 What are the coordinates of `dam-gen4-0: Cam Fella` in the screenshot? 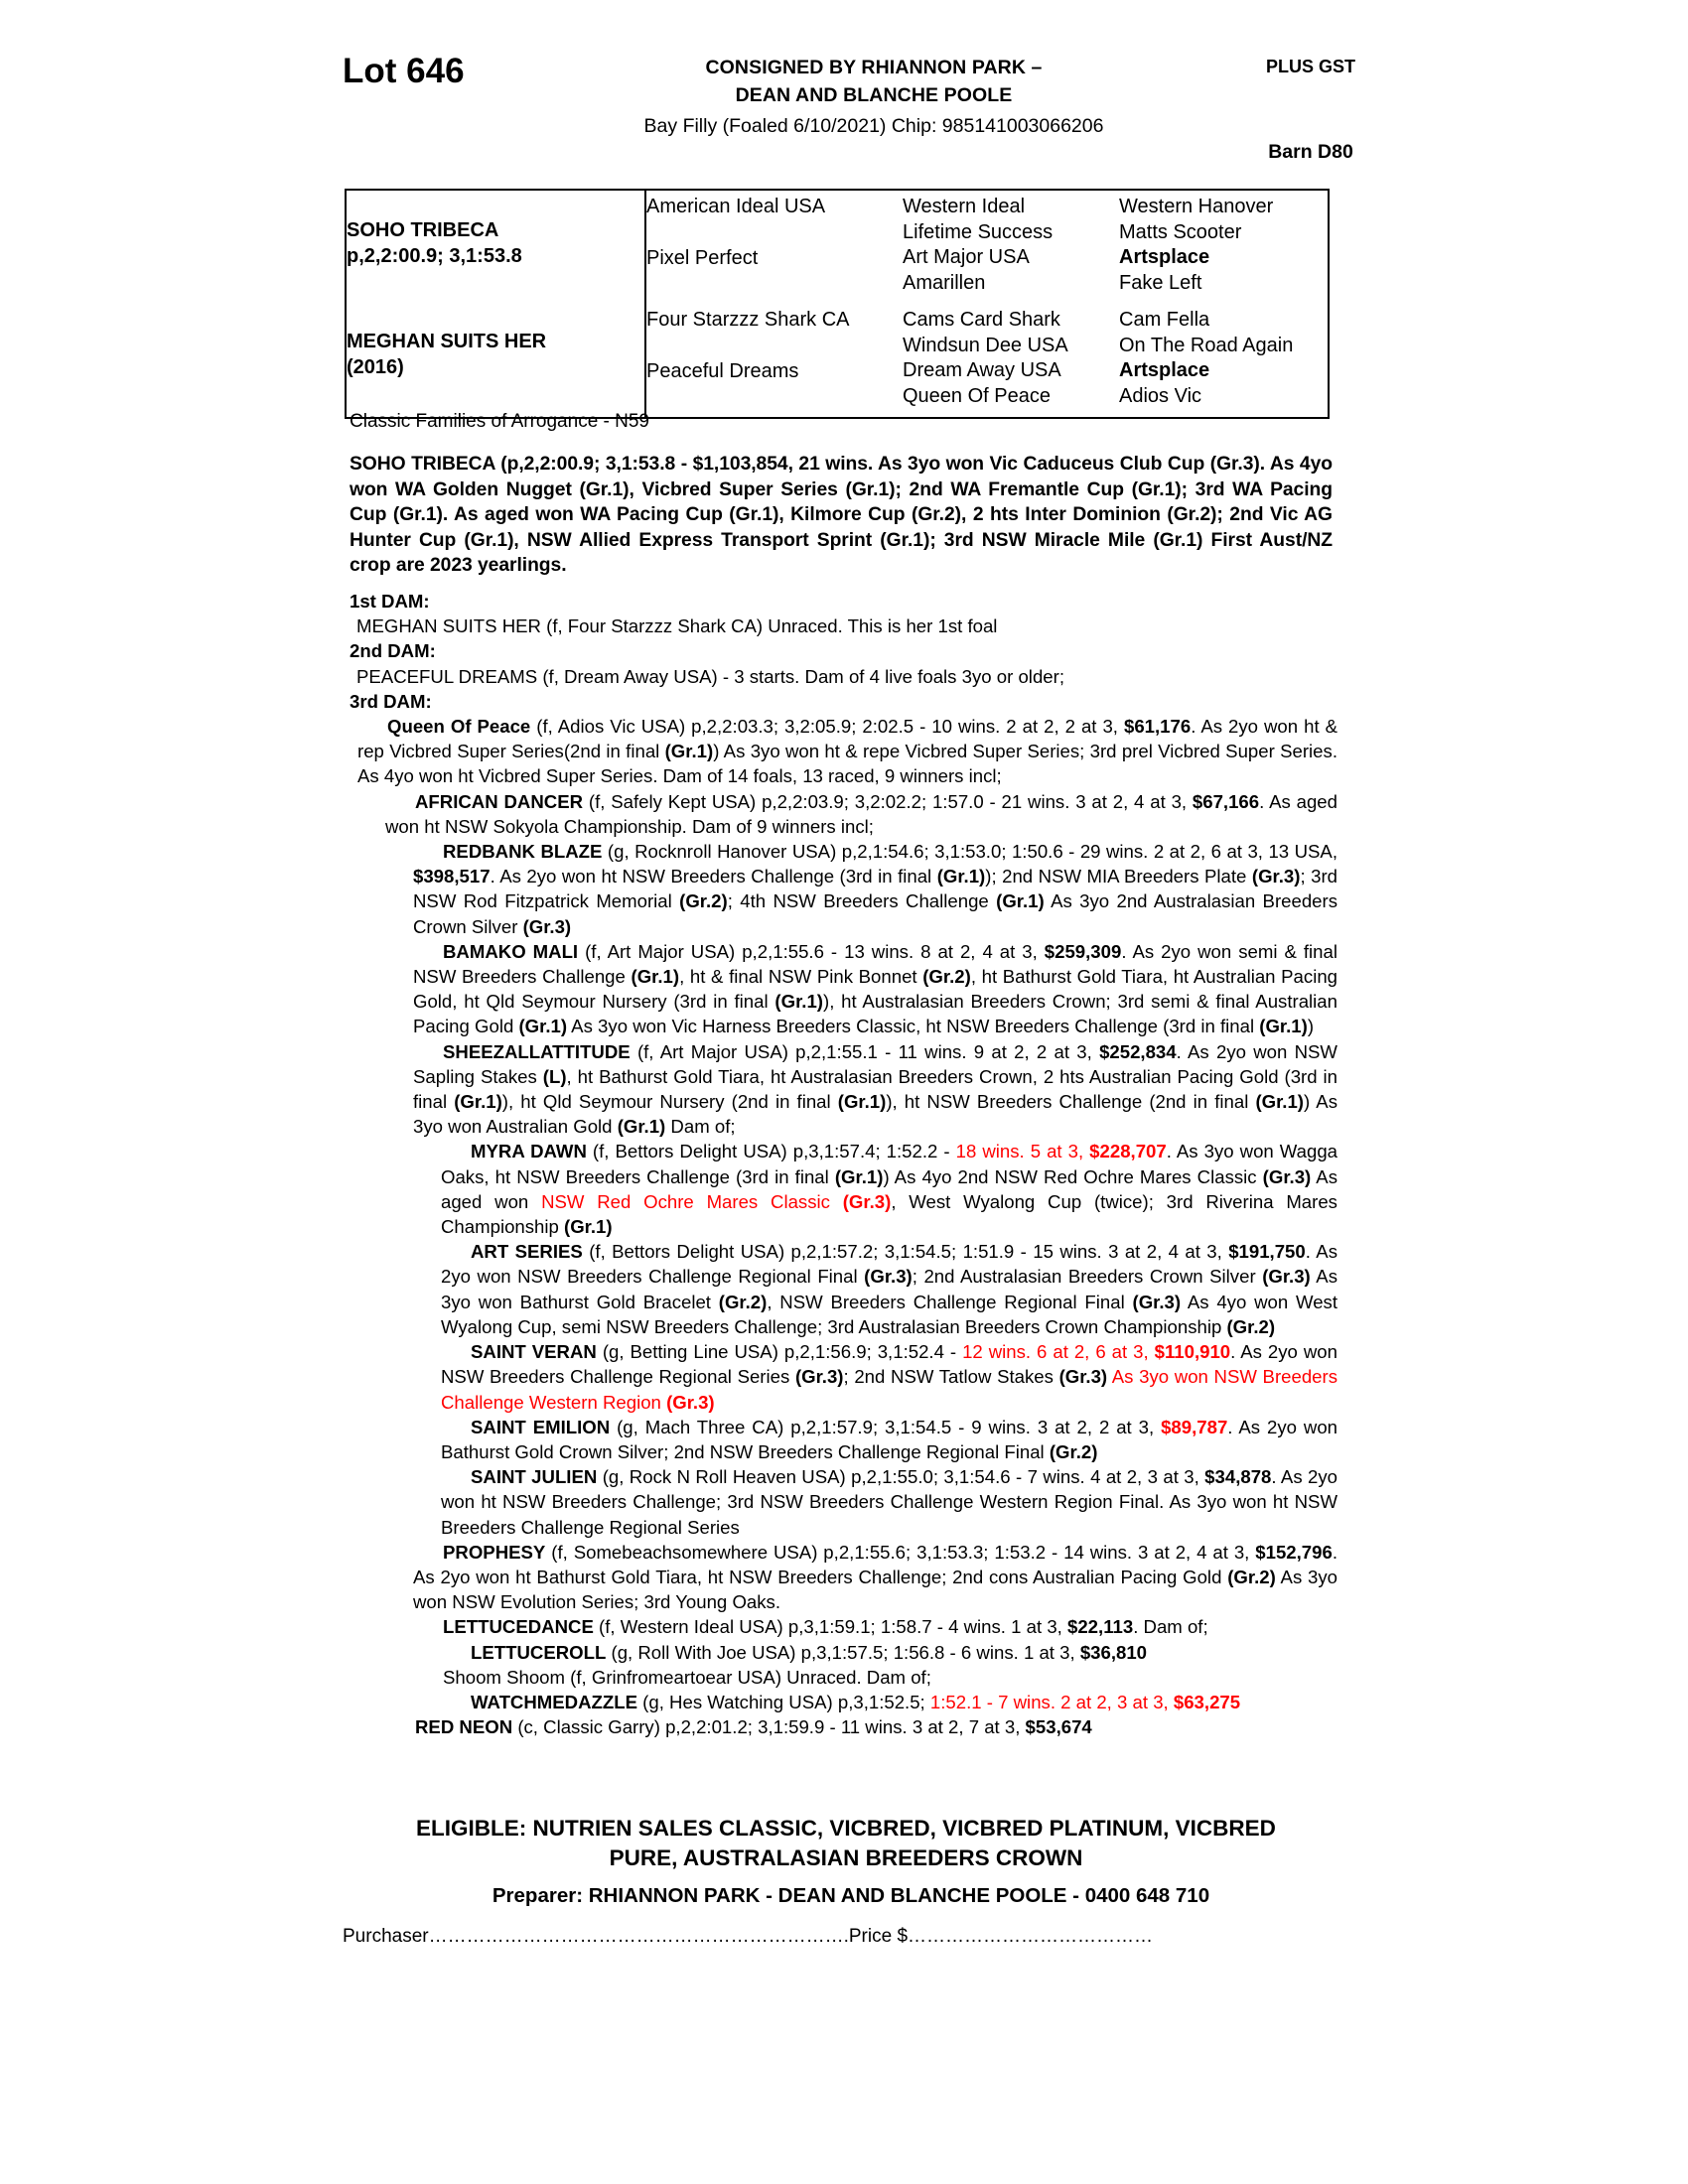 It's located at (1164, 320).